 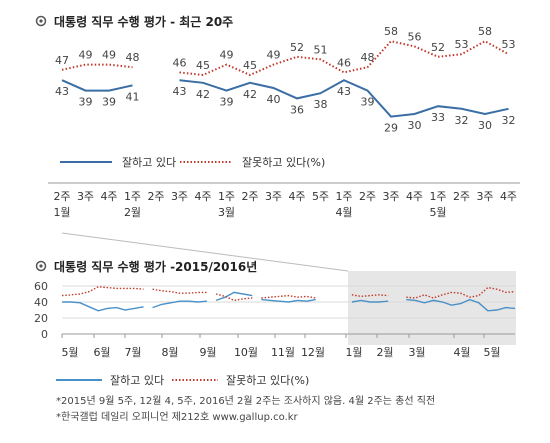 I want to click on data-label: 33, so click(x=438, y=117).